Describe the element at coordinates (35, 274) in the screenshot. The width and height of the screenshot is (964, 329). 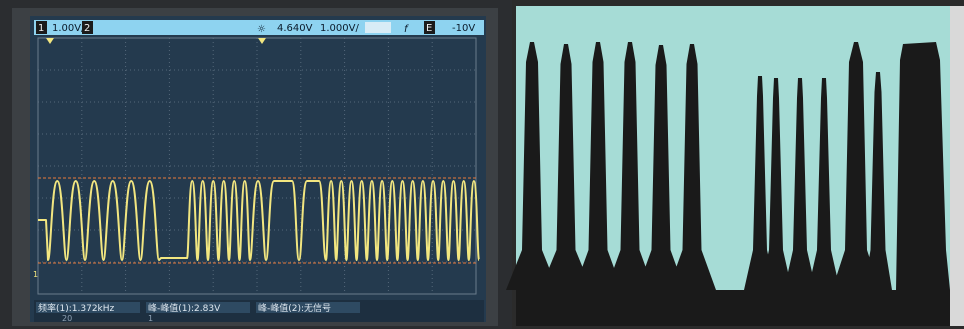
I see `ch1-ground-marker: 1` at that location.